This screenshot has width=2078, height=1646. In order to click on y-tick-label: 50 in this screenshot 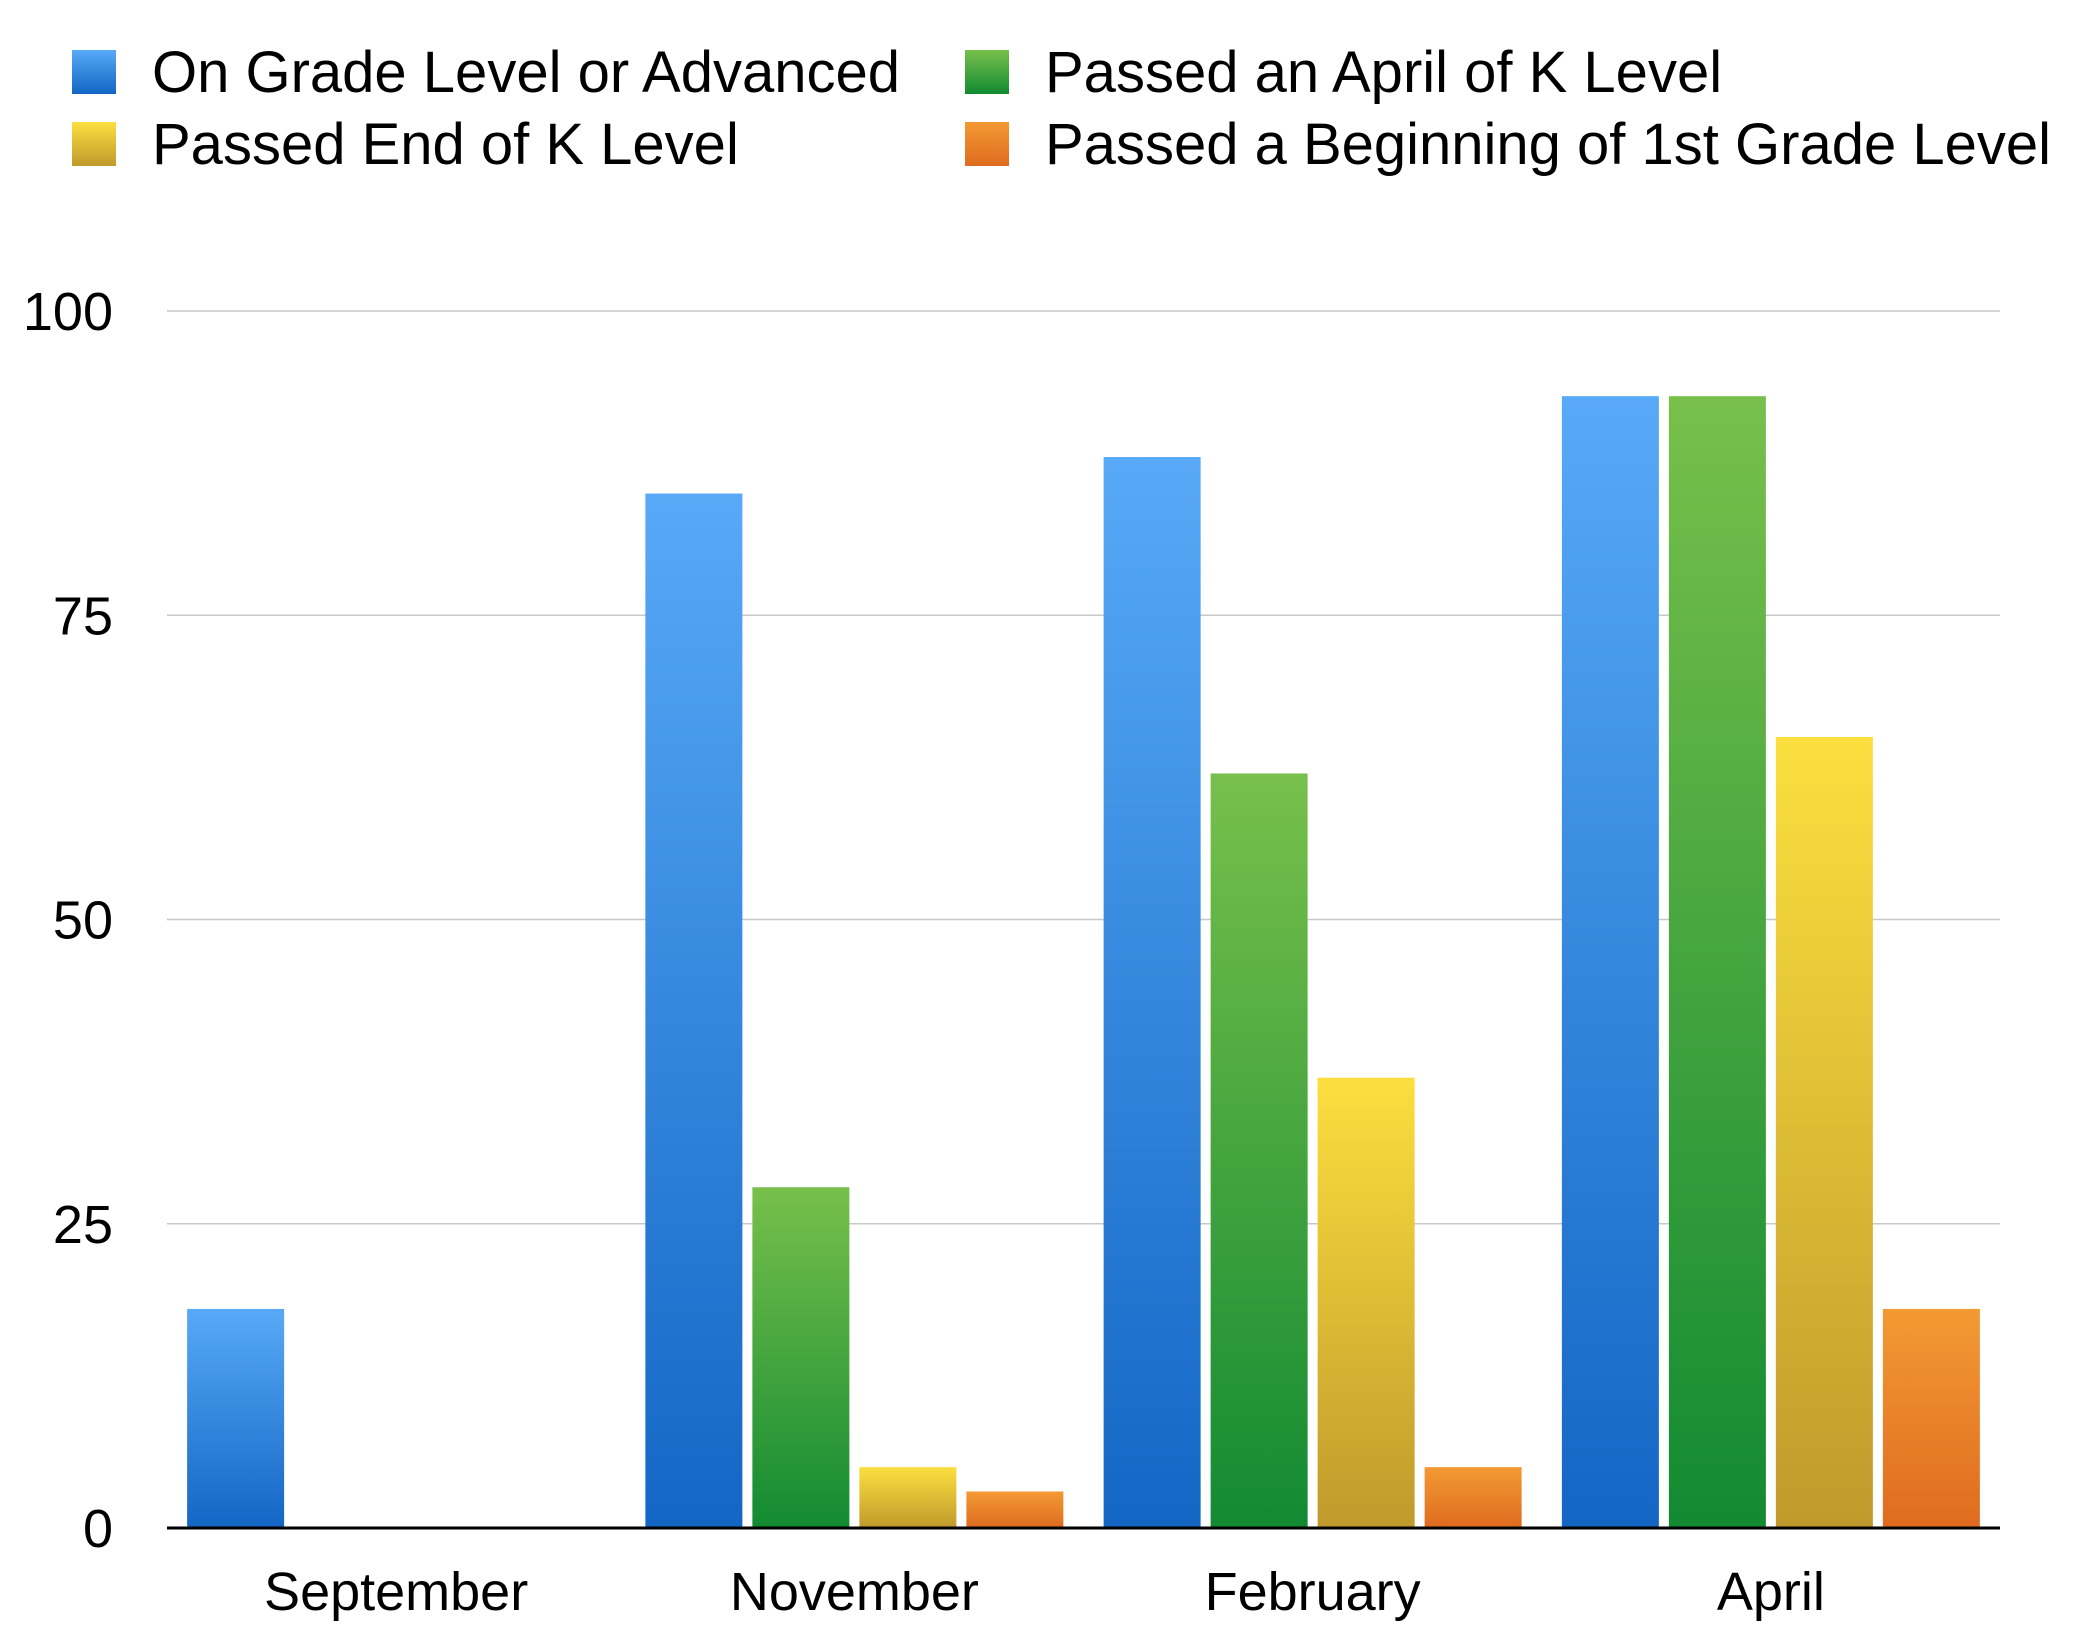, I will do `click(83, 921)`.